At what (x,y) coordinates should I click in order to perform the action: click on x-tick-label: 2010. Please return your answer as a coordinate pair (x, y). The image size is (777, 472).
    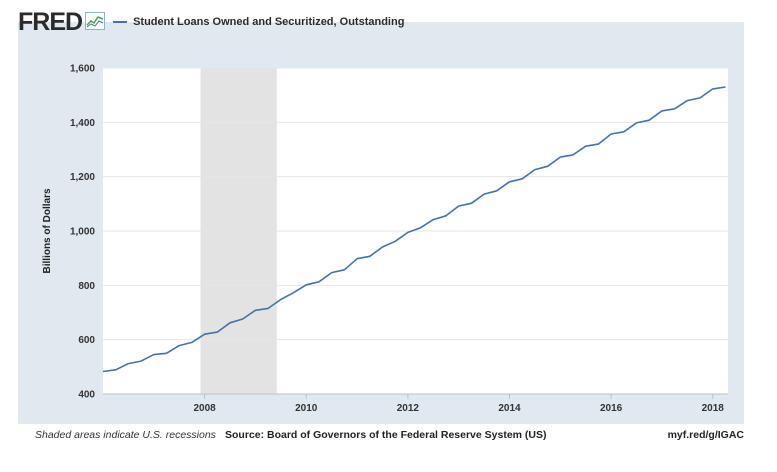
    Looking at the image, I should click on (306, 408).